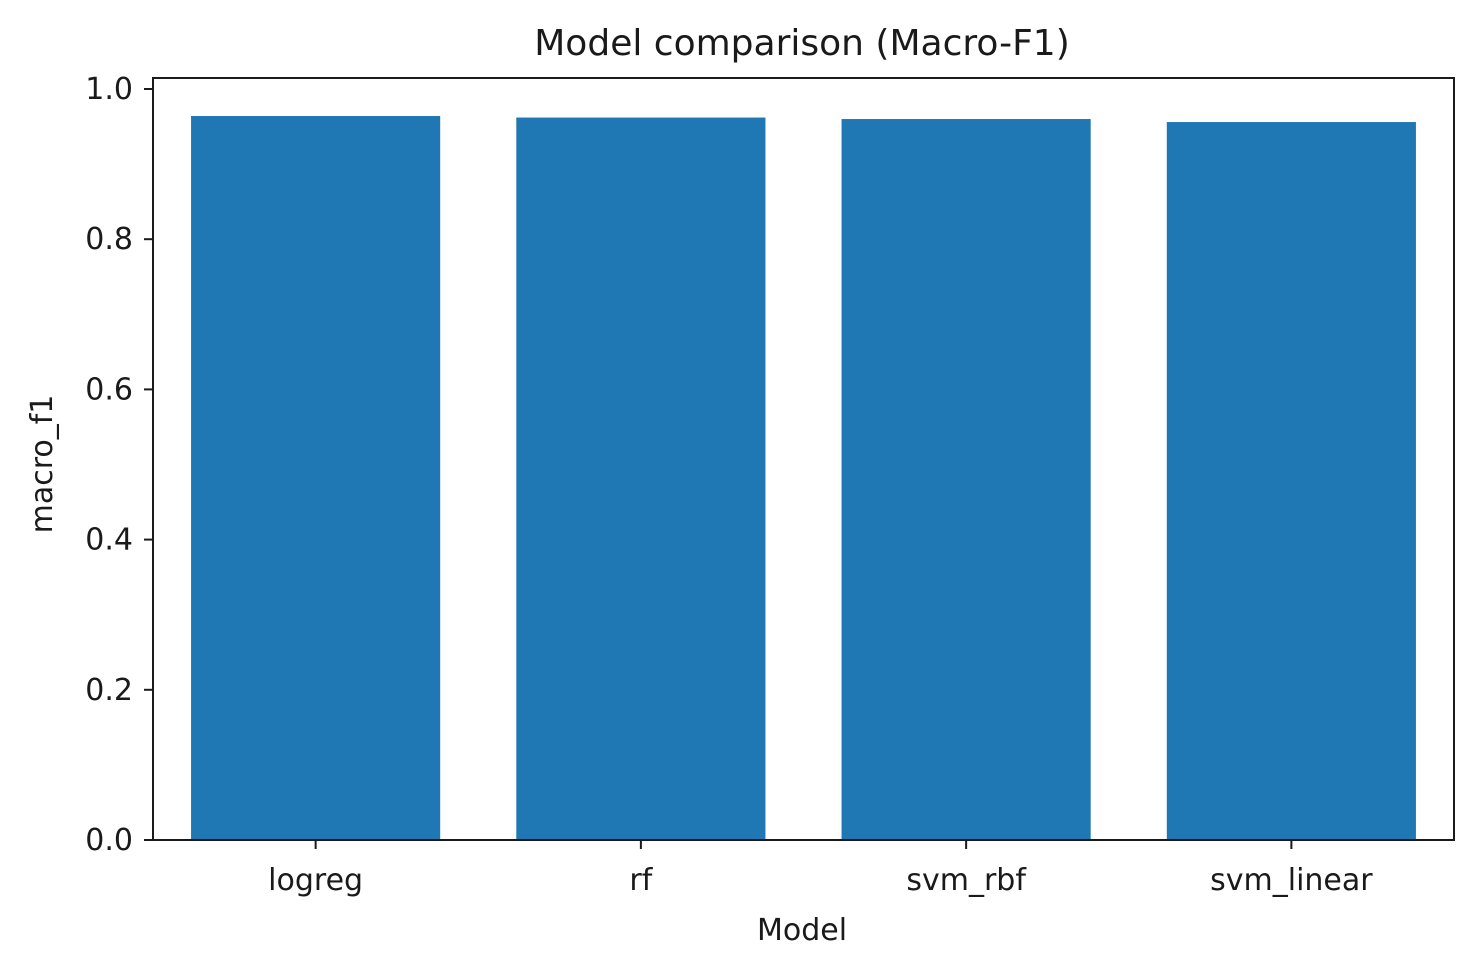  What do you see at coordinates (641, 479) in the screenshot?
I see `bar-rf` at bounding box center [641, 479].